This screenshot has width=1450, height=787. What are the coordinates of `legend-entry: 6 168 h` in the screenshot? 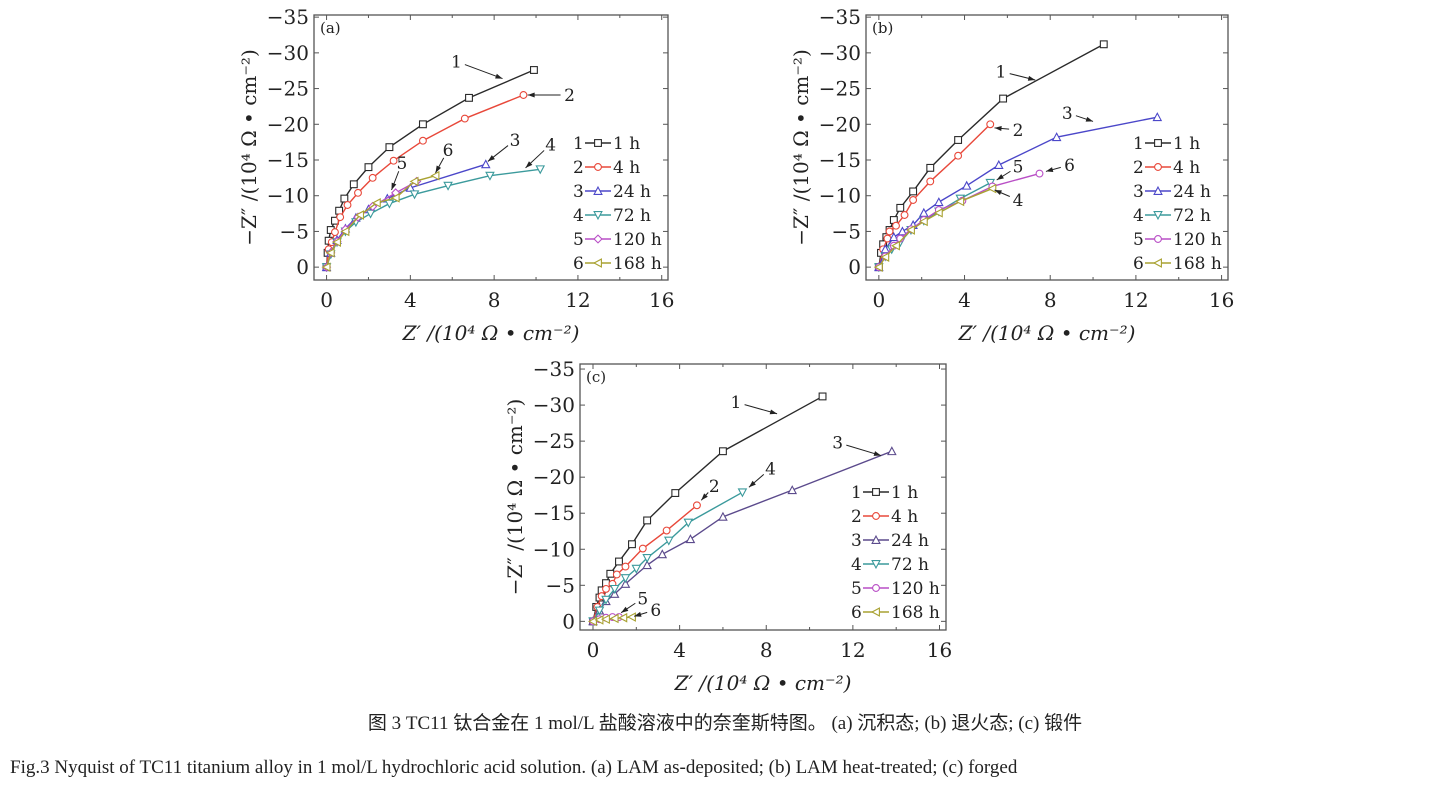 It's located at (1177, 264).